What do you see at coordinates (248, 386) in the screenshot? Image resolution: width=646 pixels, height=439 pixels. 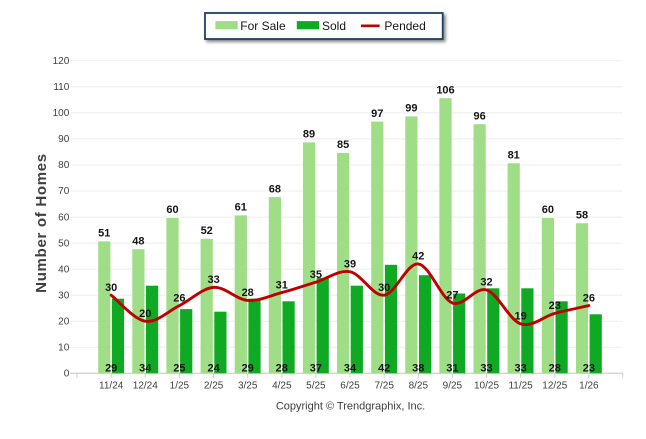 I see `svg-text: 3/25` at bounding box center [248, 386].